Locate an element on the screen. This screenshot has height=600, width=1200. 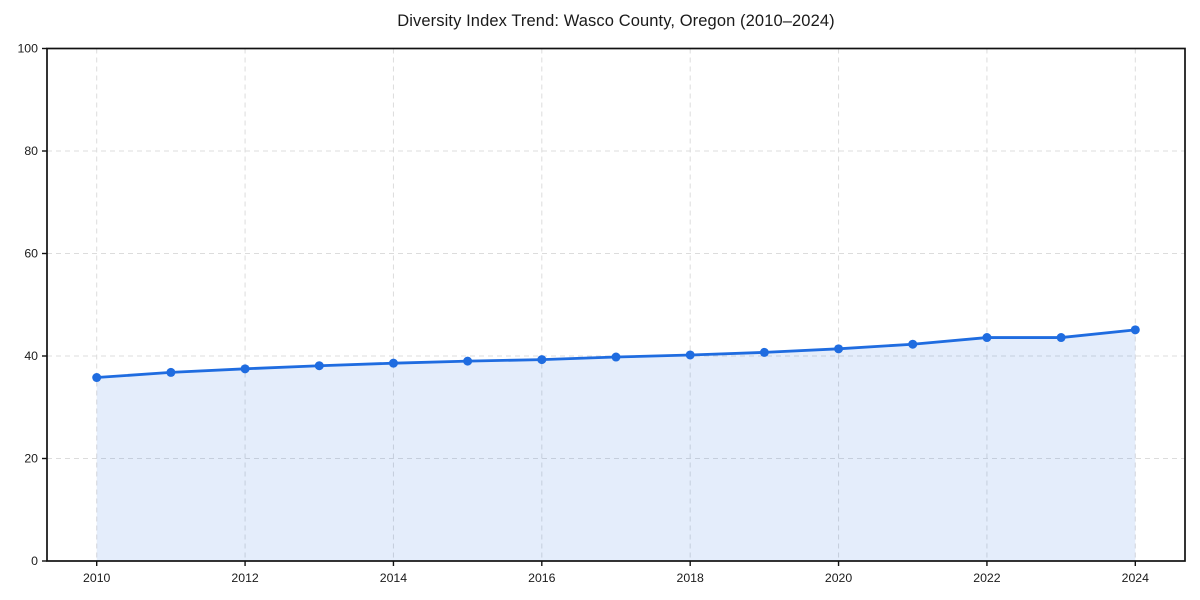
x-tick-label: 2012 is located at coordinates (245, 578).